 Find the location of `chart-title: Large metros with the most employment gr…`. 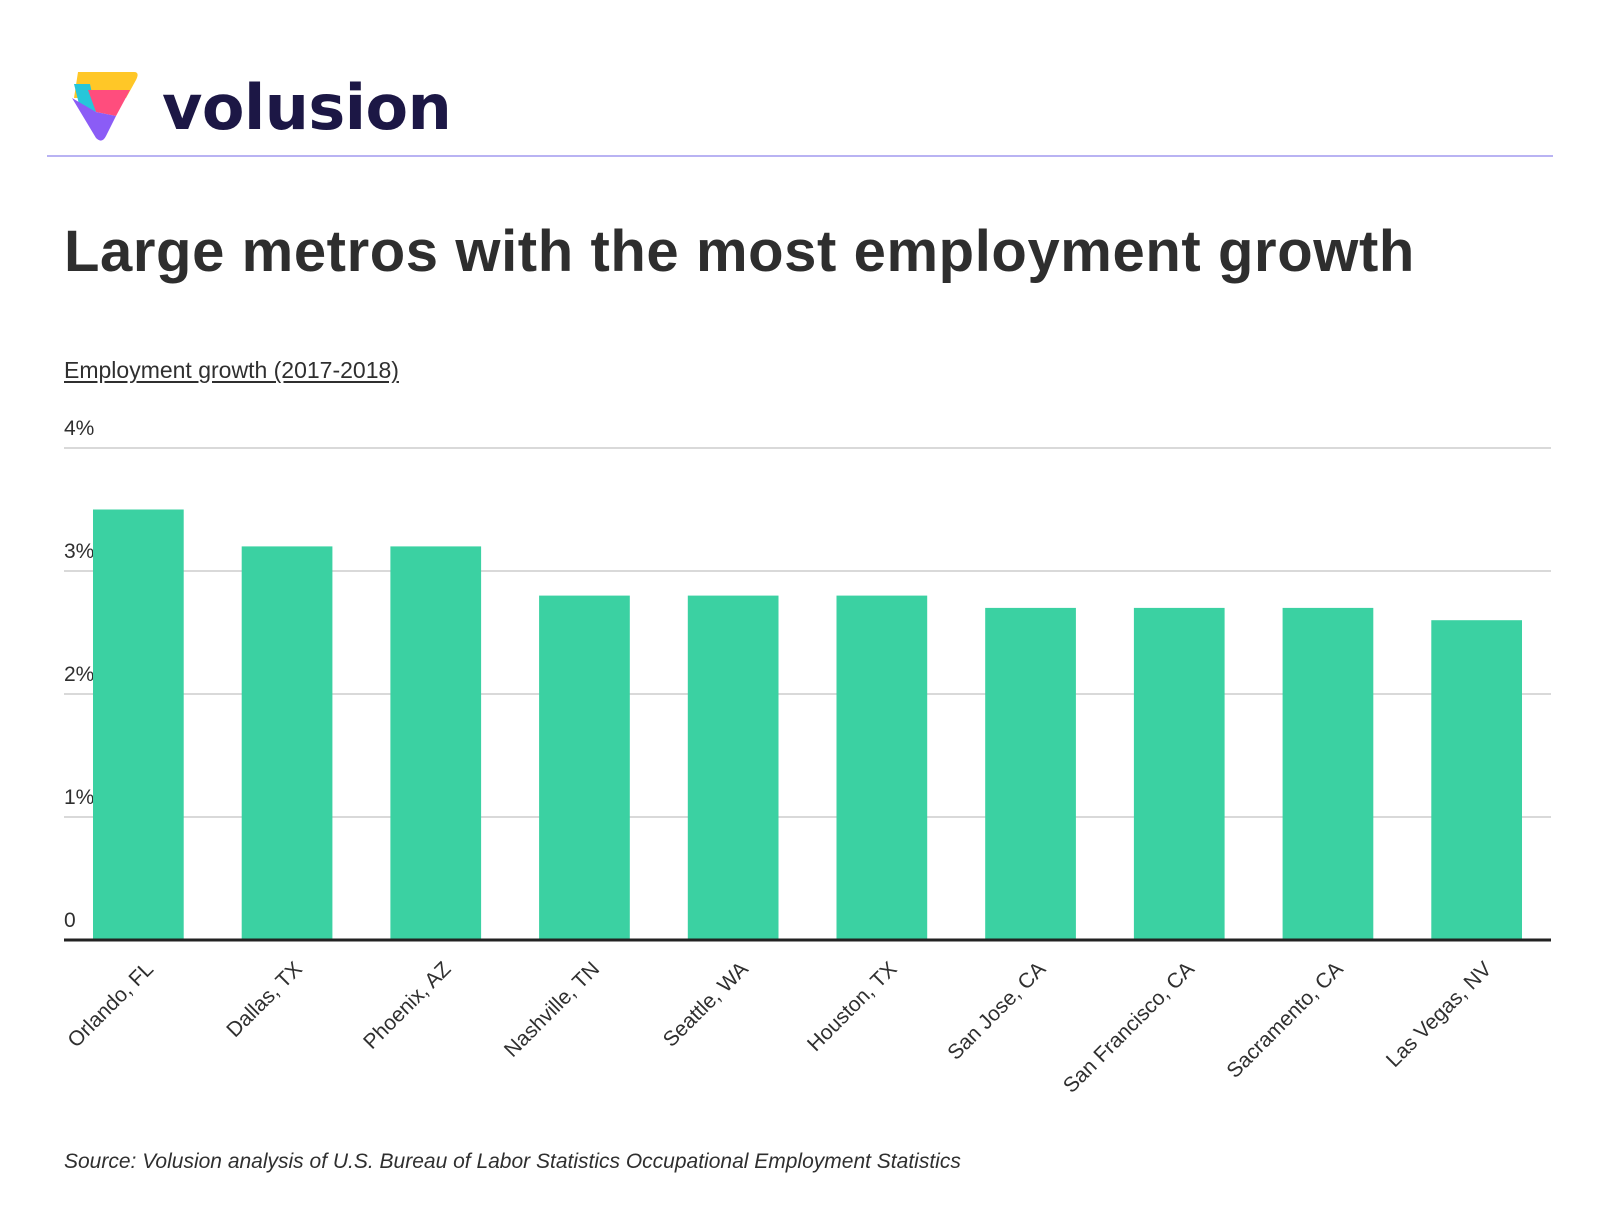

chart-title: Large metros with the most employment gr… is located at coordinates (739, 251).